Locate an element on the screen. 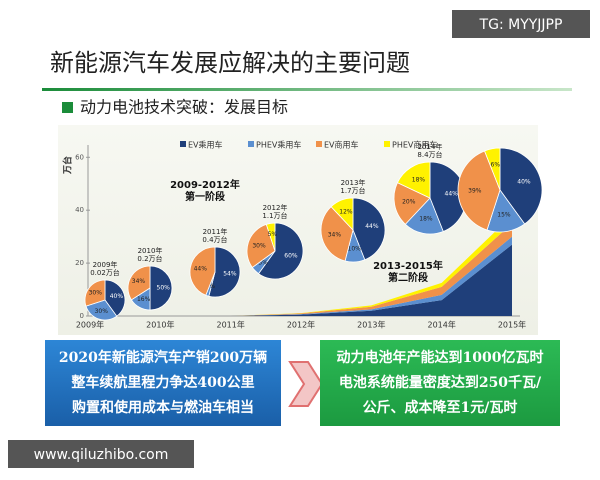 This screenshot has height=480, width=600. area is located at coordinates (301, 280).